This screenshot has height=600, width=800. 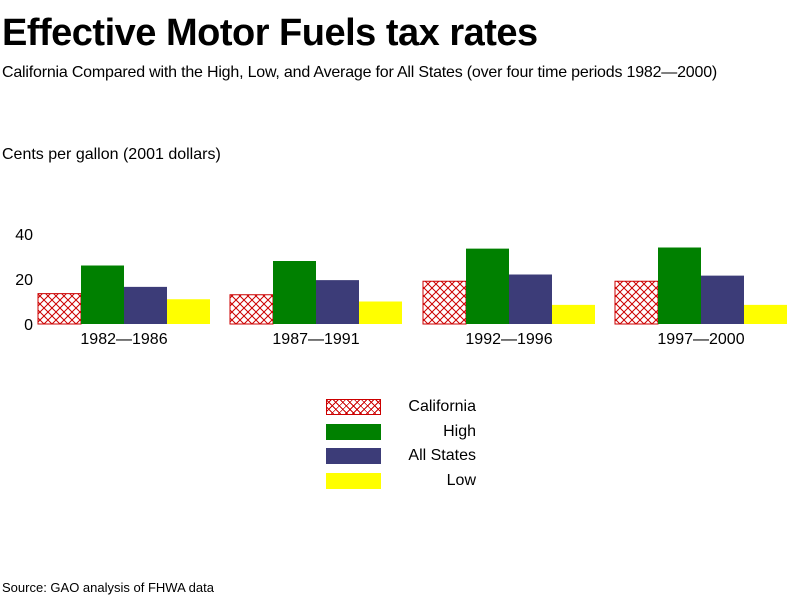 I want to click on y-tick-label-20: 20, so click(x=24, y=280).